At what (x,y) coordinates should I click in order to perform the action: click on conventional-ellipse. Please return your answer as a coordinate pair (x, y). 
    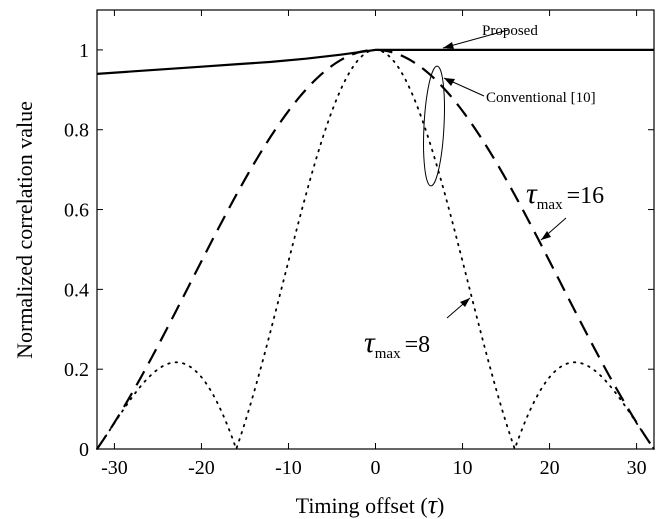
    Looking at the image, I should click on (434, 126).